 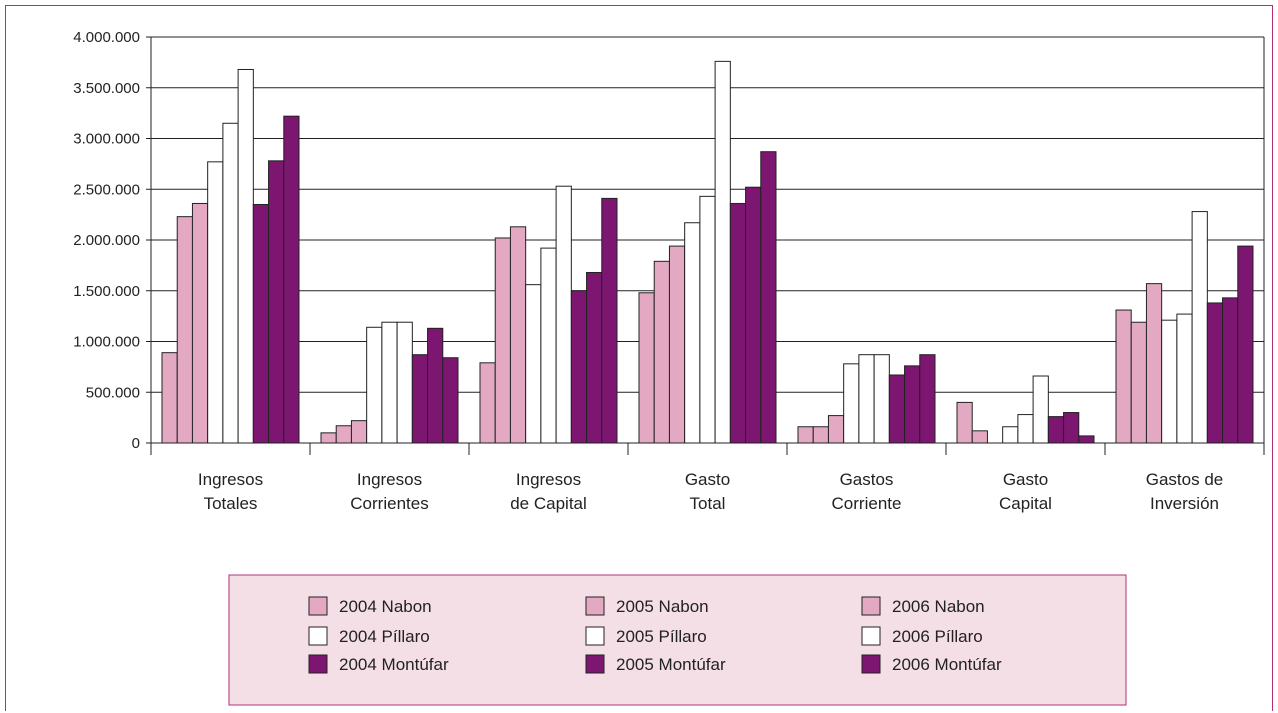 What do you see at coordinates (1184, 503) in the screenshot?
I see `category-label: Inversión` at bounding box center [1184, 503].